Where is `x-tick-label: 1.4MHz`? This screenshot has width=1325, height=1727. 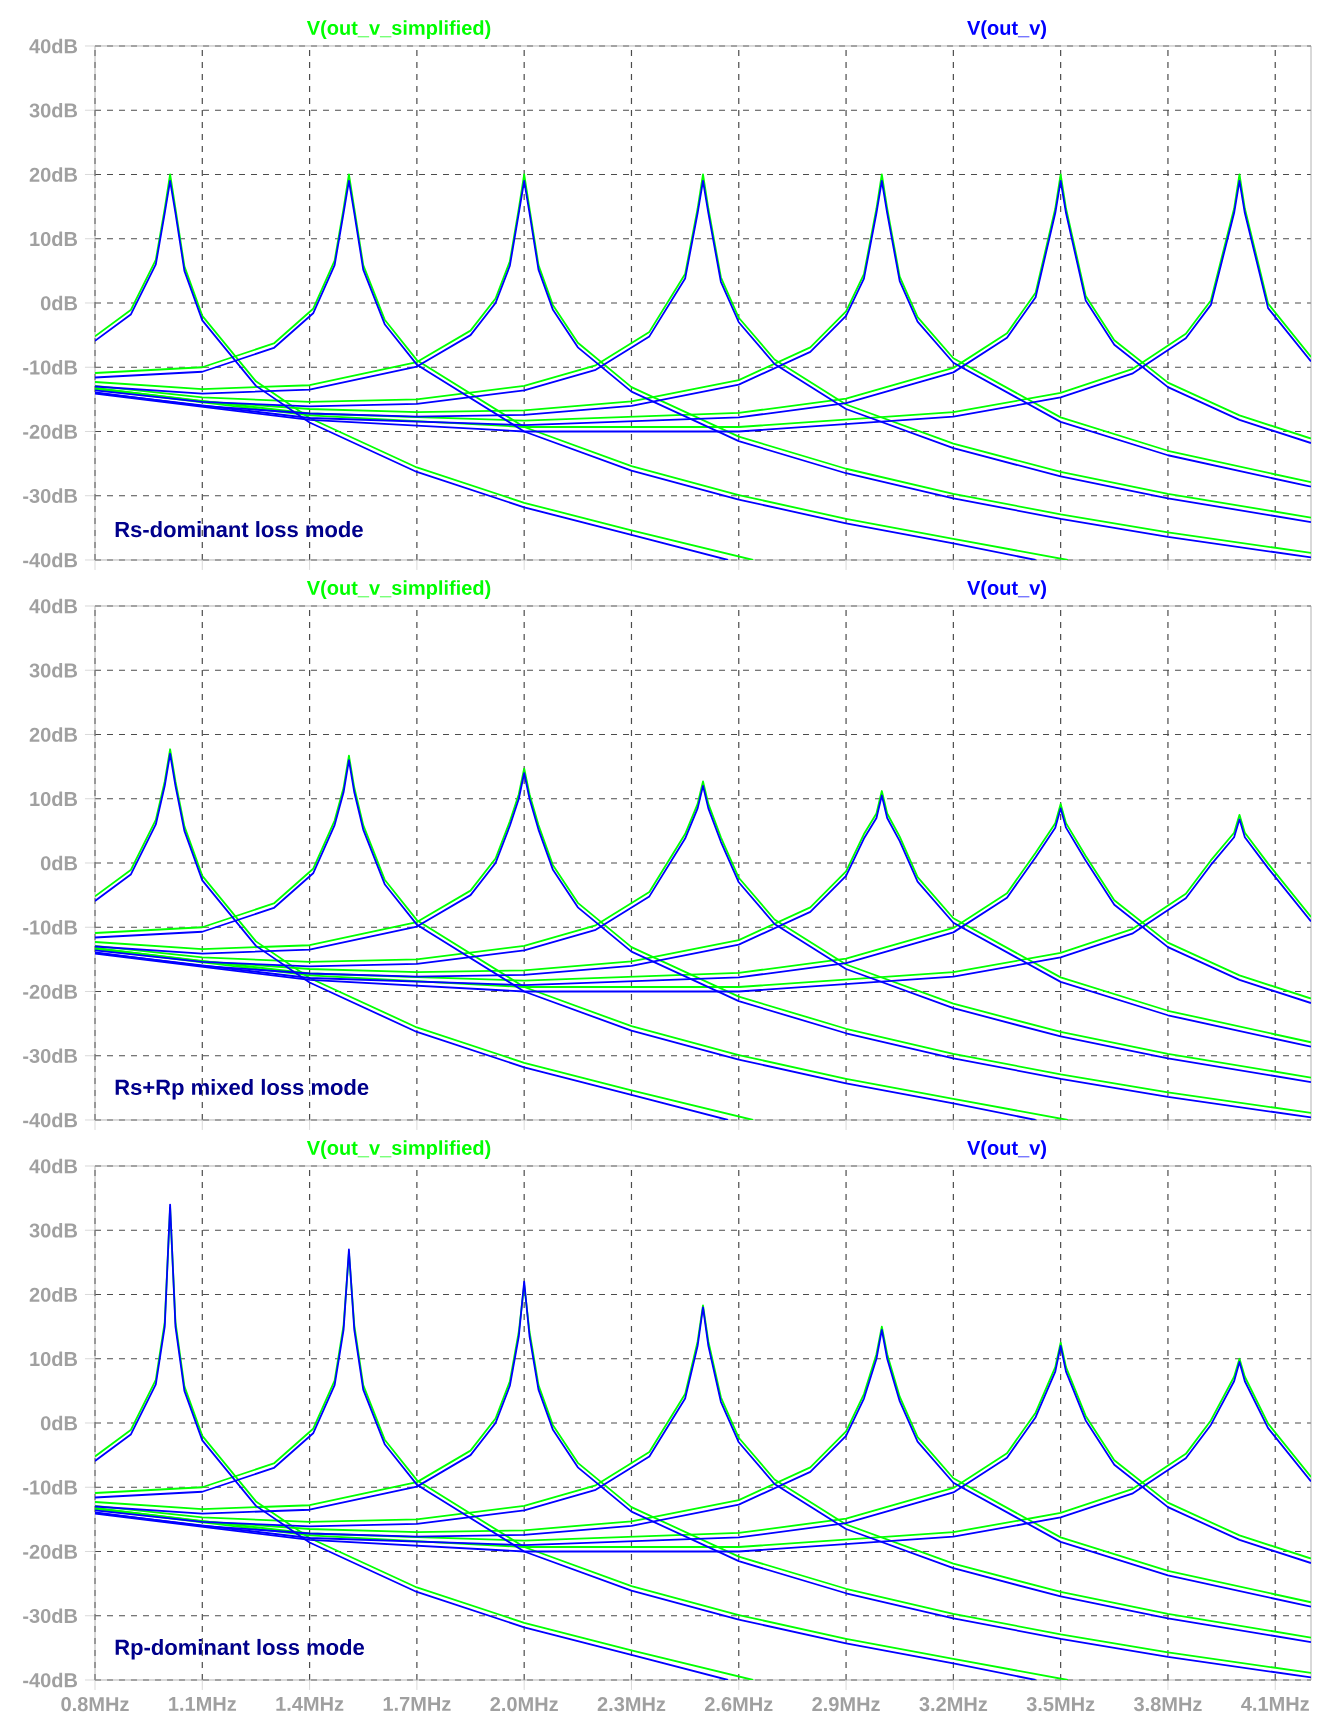
x-tick-label: 1.4MHz is located at coordinates (310, 1704).